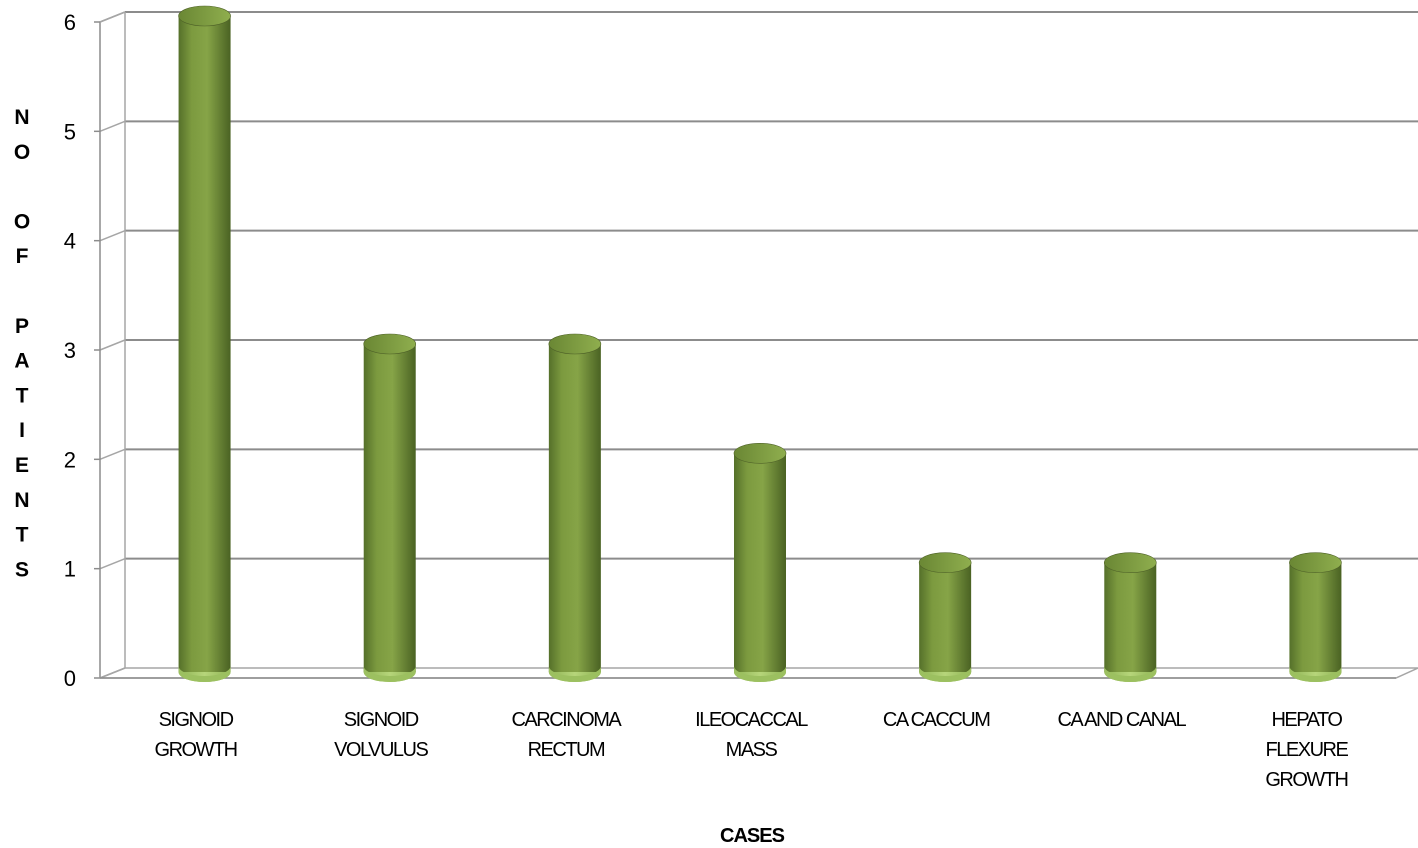  Describe the element at coordinates (22, 569) in the screenshot. I see `y-axis-label-letter: S` at that location.